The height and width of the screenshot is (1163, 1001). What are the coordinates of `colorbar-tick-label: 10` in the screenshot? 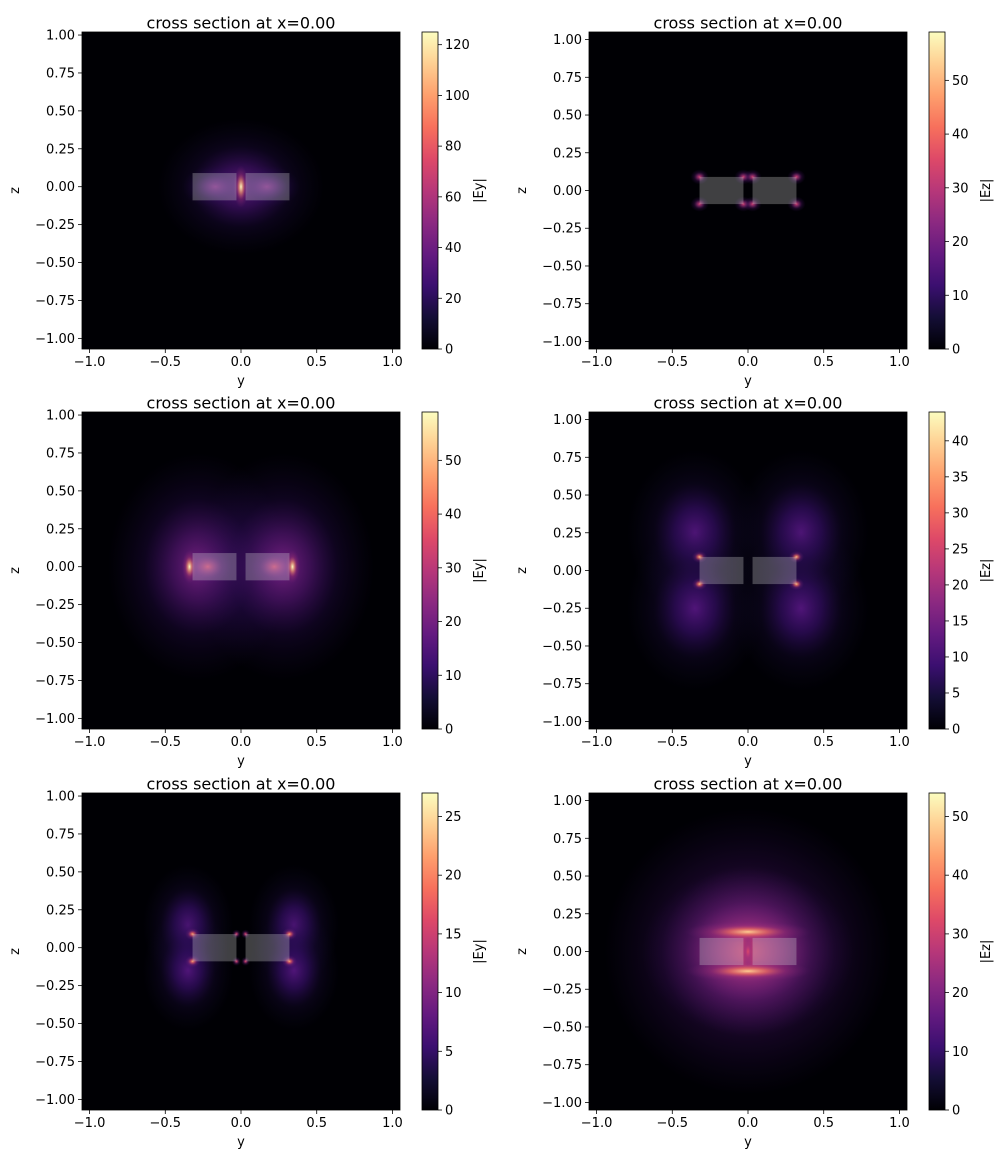 It's located at (960, 296).